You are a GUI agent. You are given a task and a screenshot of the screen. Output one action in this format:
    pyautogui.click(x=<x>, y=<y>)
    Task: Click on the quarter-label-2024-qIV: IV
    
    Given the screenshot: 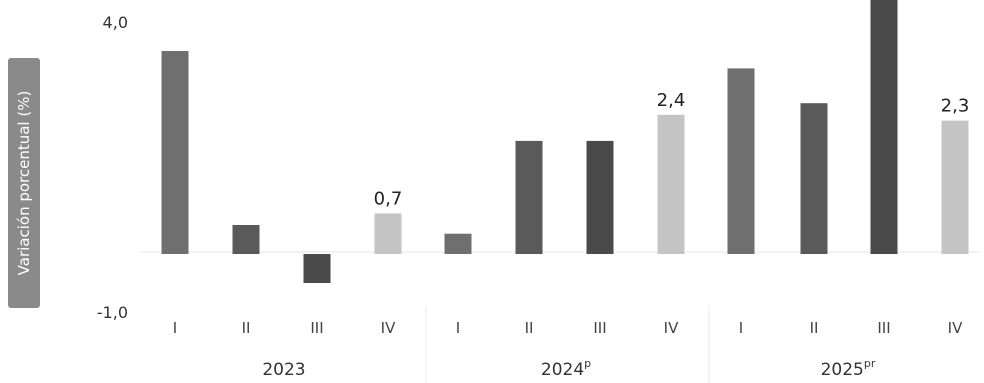 What is the action you would take?
    pyautogui.click(x=671, y=328)
    